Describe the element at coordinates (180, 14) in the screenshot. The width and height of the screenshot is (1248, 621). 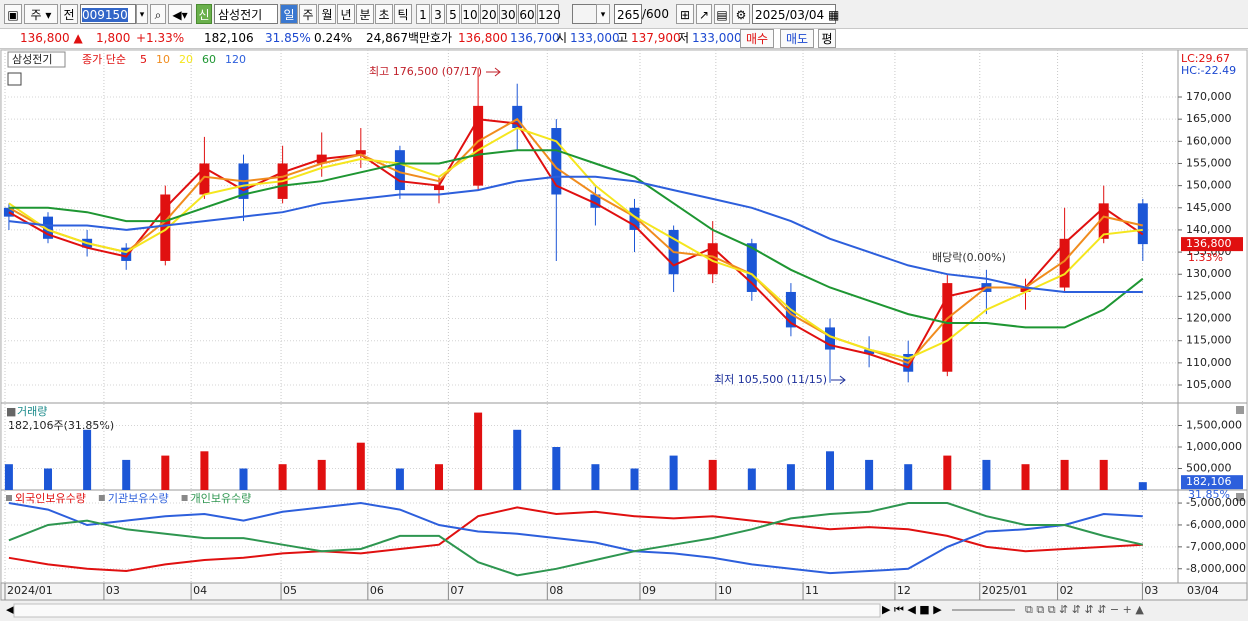
I see `sound-icon: ◀▾` at that location.